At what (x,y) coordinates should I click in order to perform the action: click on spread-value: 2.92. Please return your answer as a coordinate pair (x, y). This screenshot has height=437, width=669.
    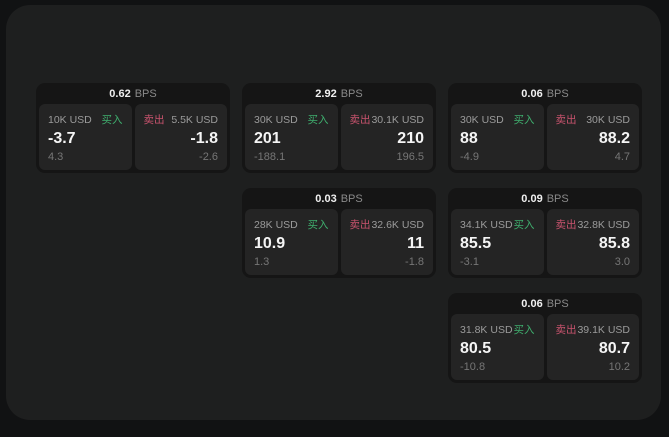
    Looking at the image, I should click on (326, 93).